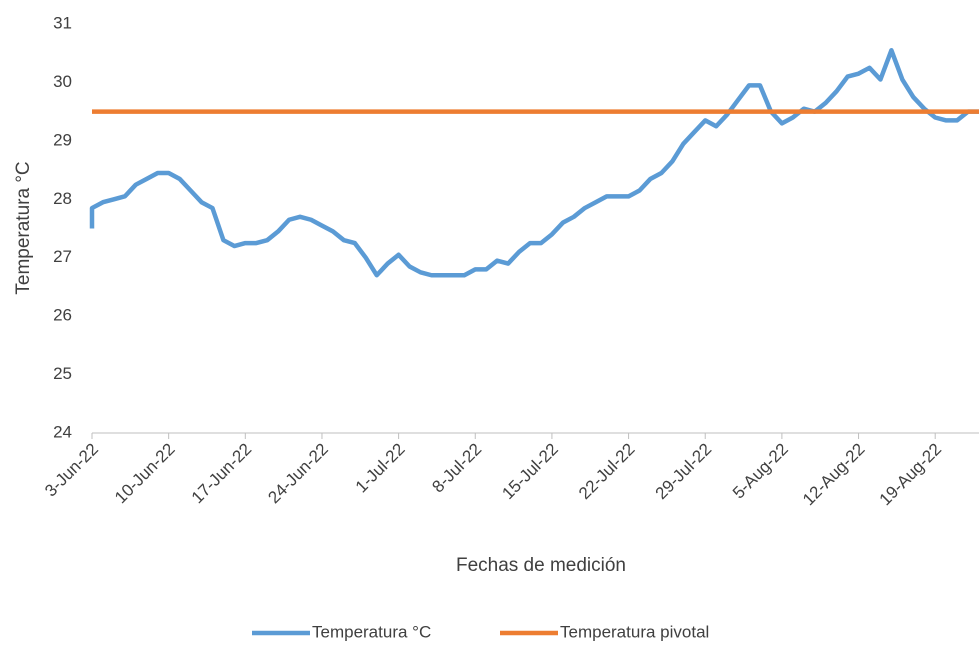 This screenshot has height=647, width=979. Describe the element at coordinates (371, 631) in the screenshot. I see `legend-label: Temperatura °C` at that location.